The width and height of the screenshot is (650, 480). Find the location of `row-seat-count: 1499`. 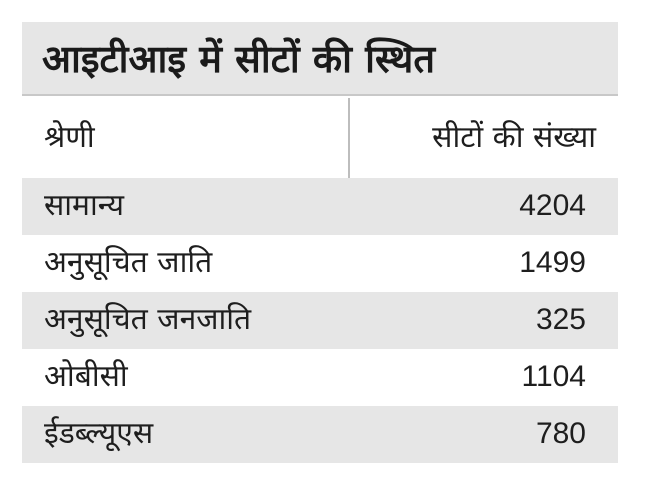

row-seat-count: 1499 is located at coordinates (552, 262).